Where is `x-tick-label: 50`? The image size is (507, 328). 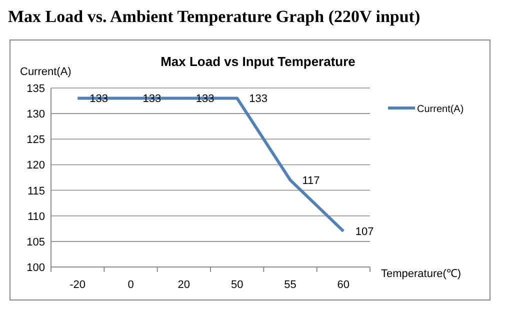
x-tick-label: 50 is located at coordinates (237, 285).